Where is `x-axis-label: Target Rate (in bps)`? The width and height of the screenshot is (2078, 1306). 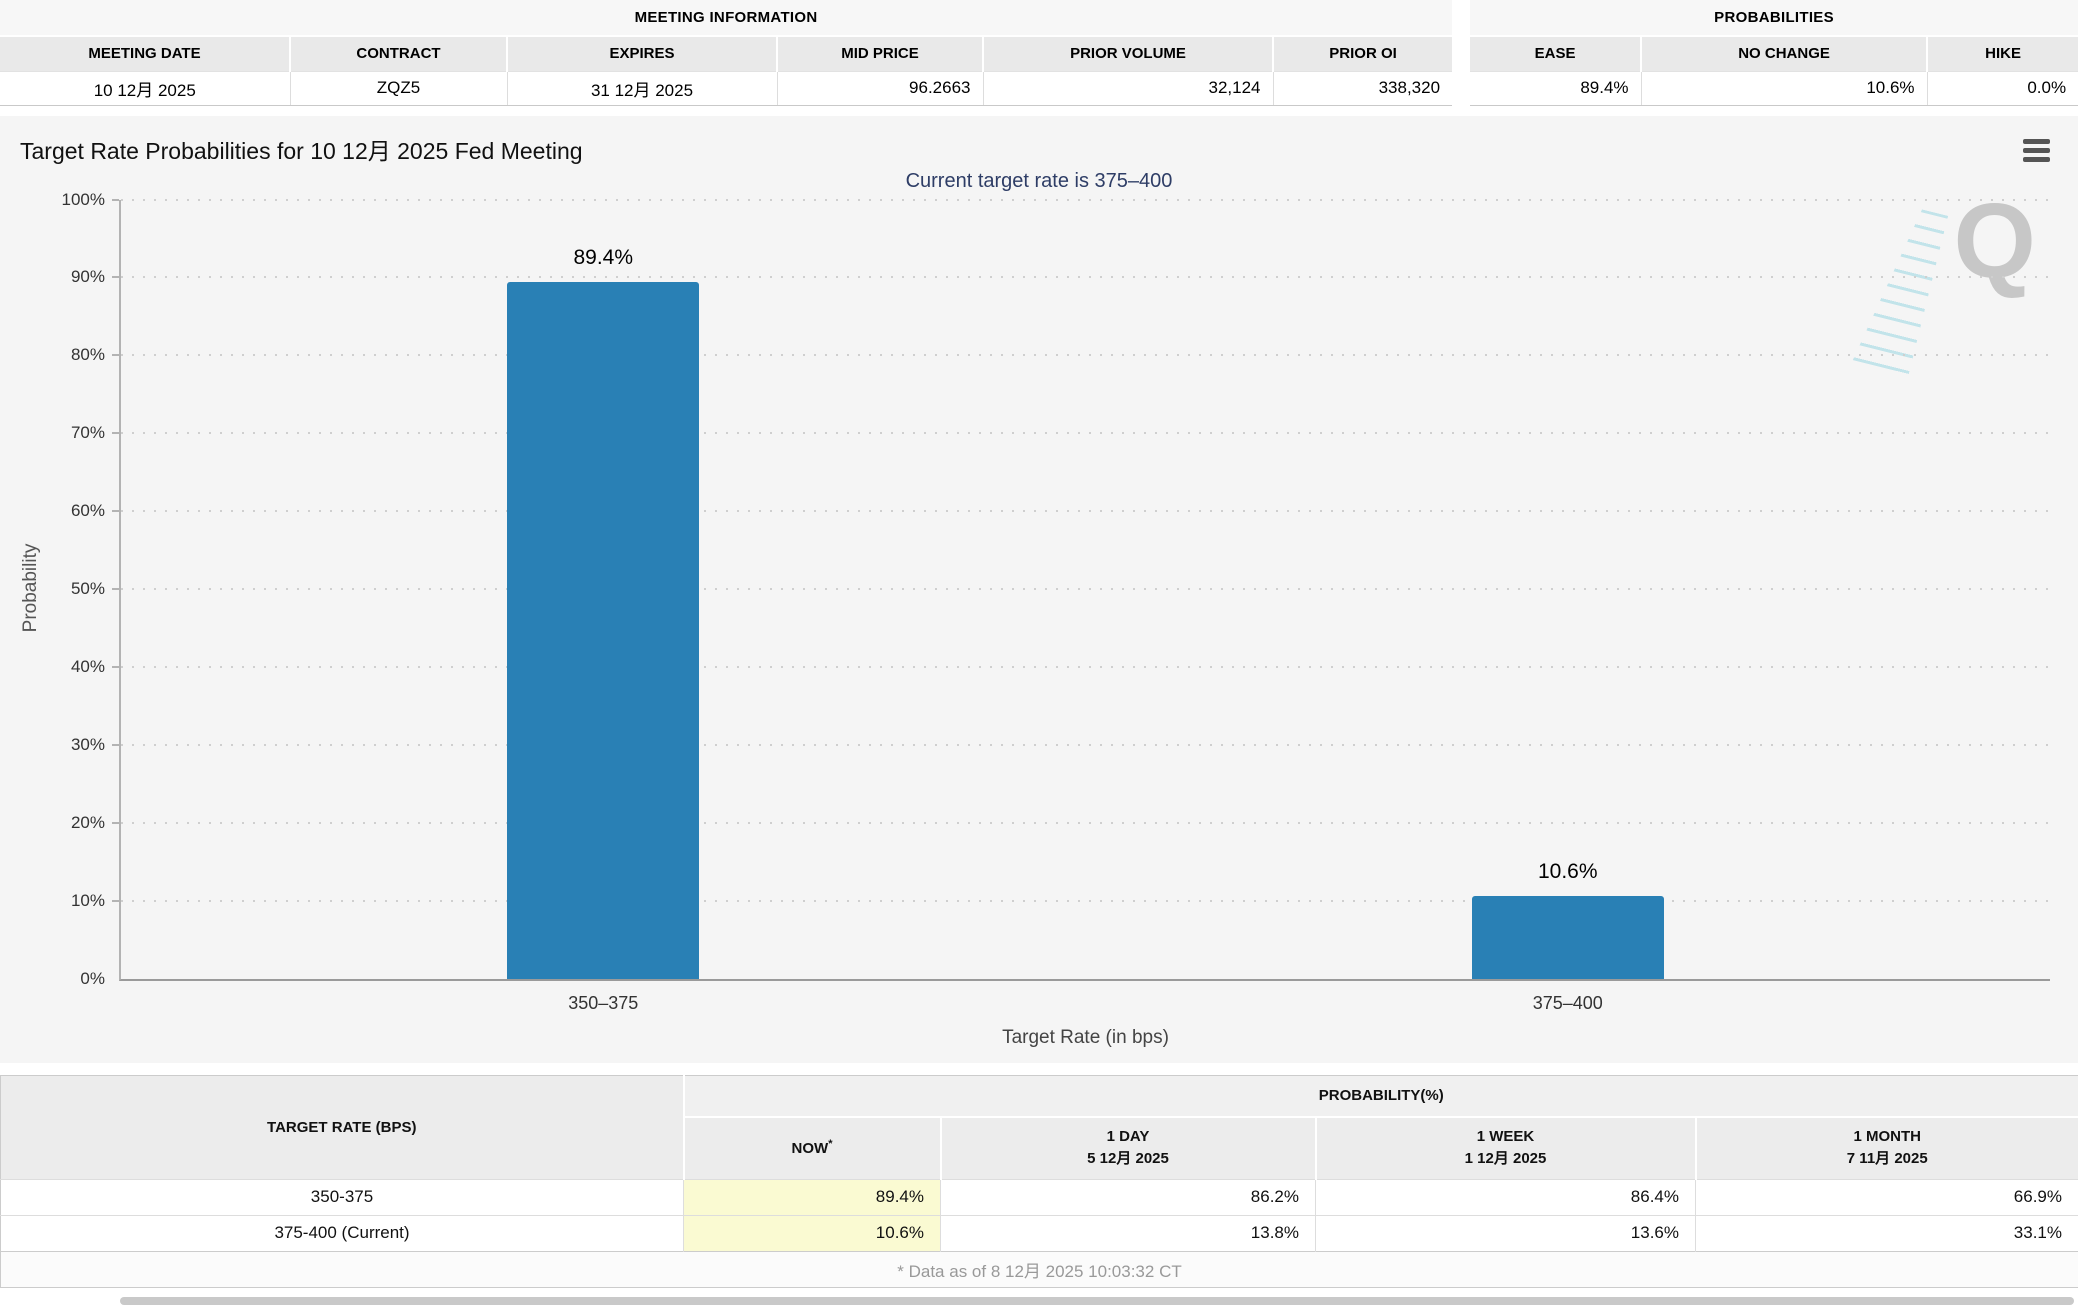
x-axis-label: Target Rate (in bps) is located at coordinates (1085, 1037).